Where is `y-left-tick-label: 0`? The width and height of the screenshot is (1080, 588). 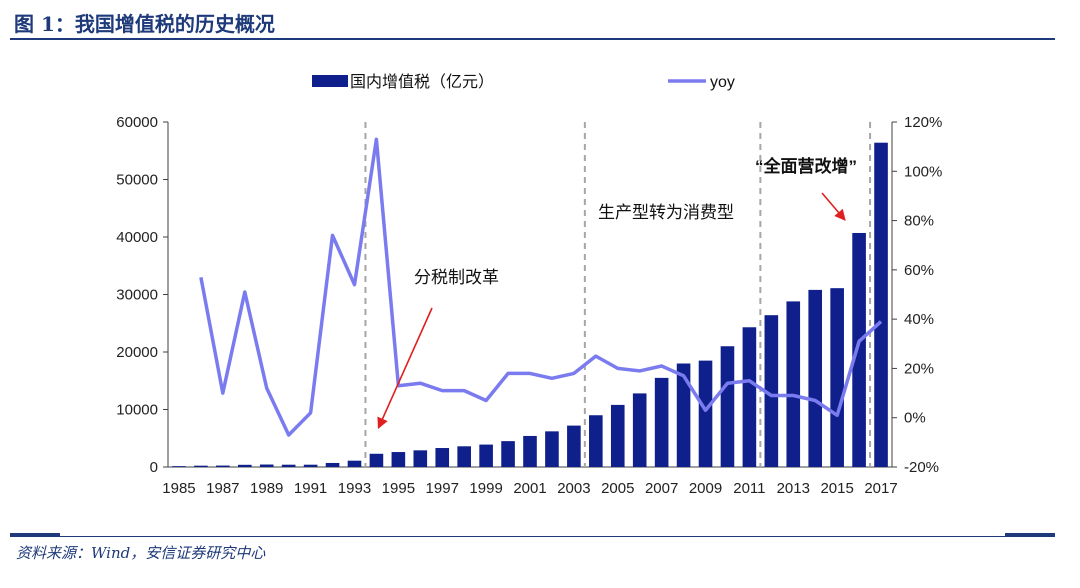 y-left-tick-label: 0 is located at coordinates (154, 467).